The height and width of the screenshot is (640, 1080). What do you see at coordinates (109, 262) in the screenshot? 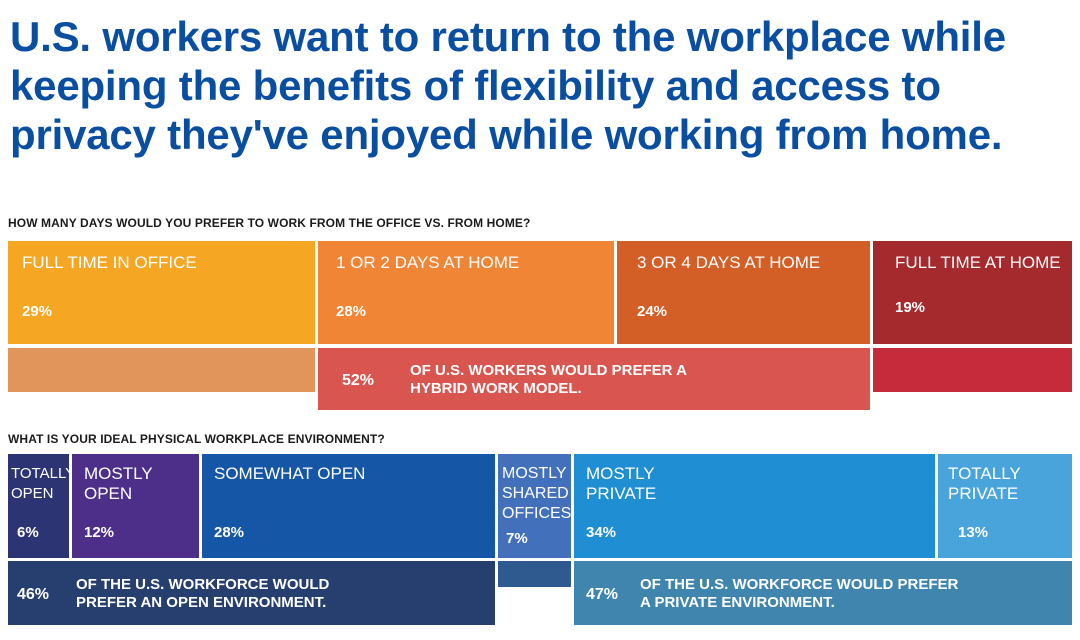
I see `bar-label: FULL TIME IN OFFICE` at bounding box center [109, 262].